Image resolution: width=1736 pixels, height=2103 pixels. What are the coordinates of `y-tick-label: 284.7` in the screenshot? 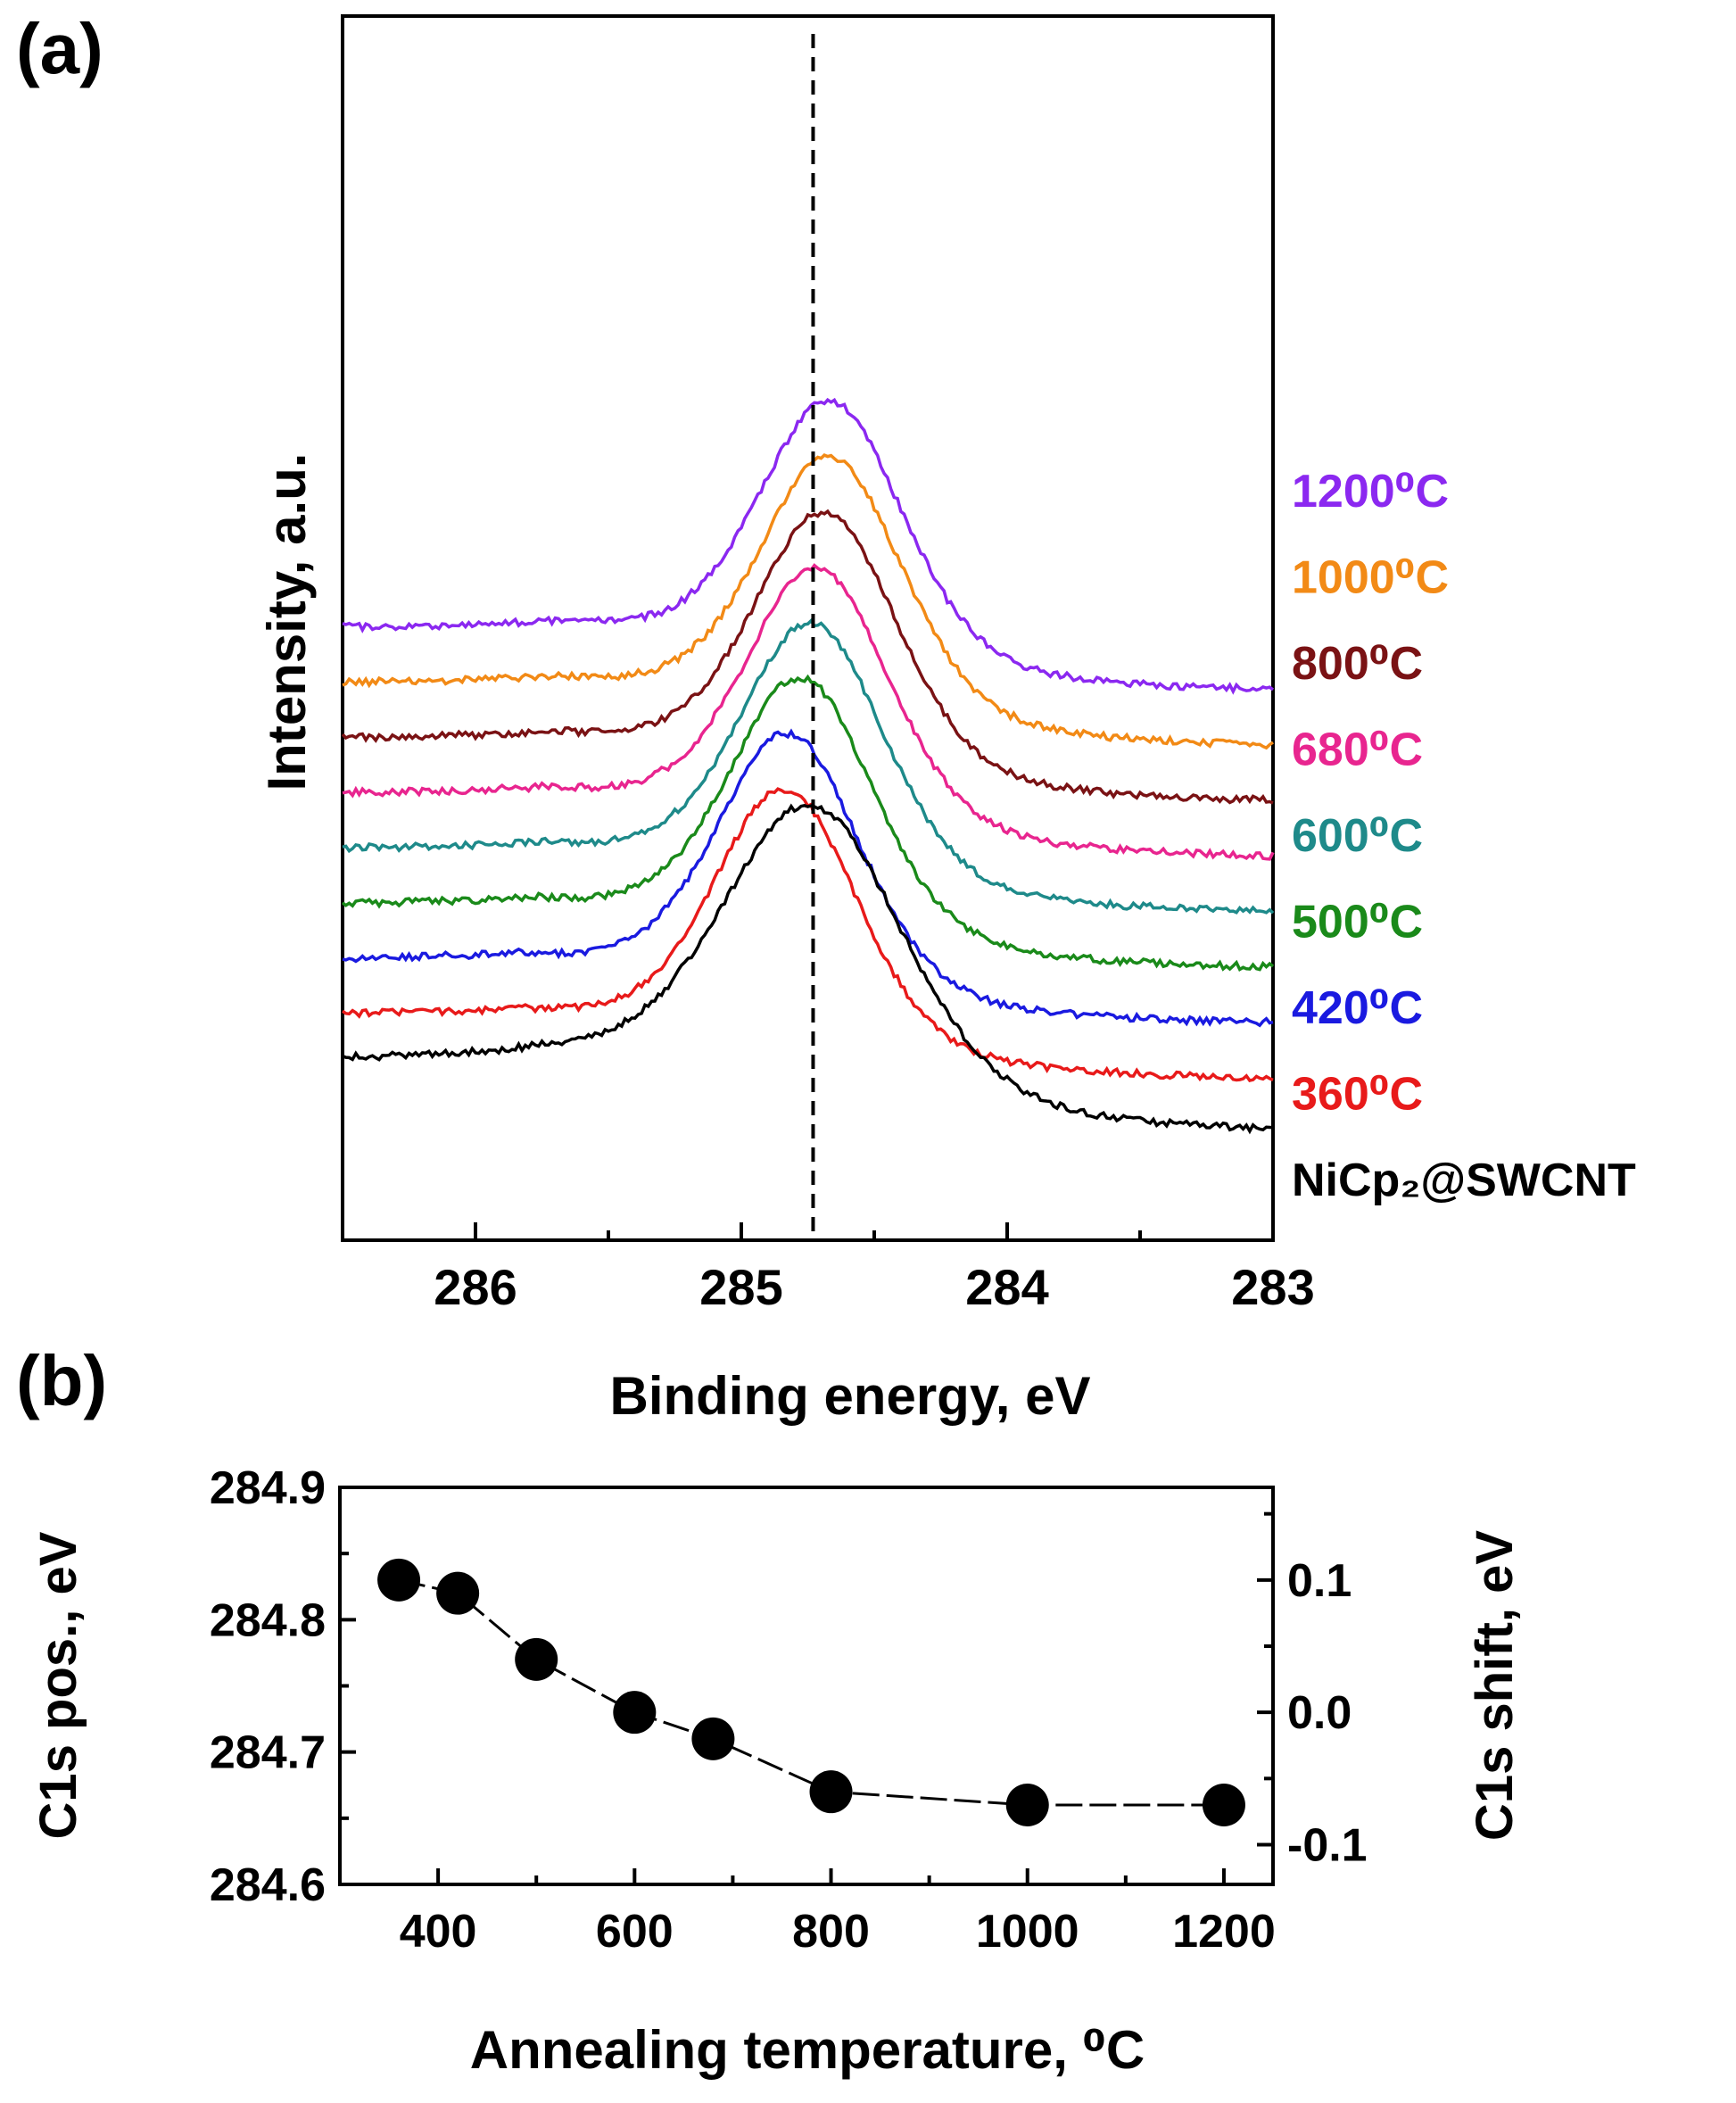 It's located at (268, 1753).